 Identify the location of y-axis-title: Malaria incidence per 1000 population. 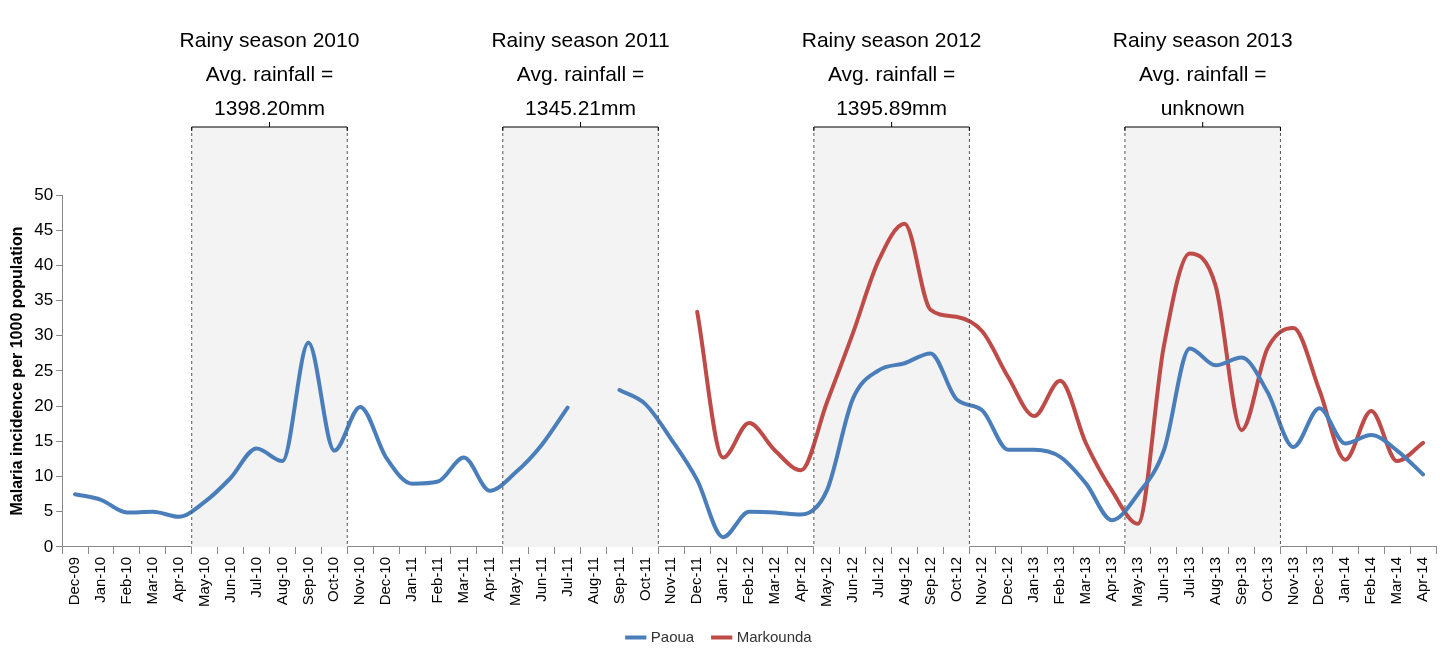
(17, 371).